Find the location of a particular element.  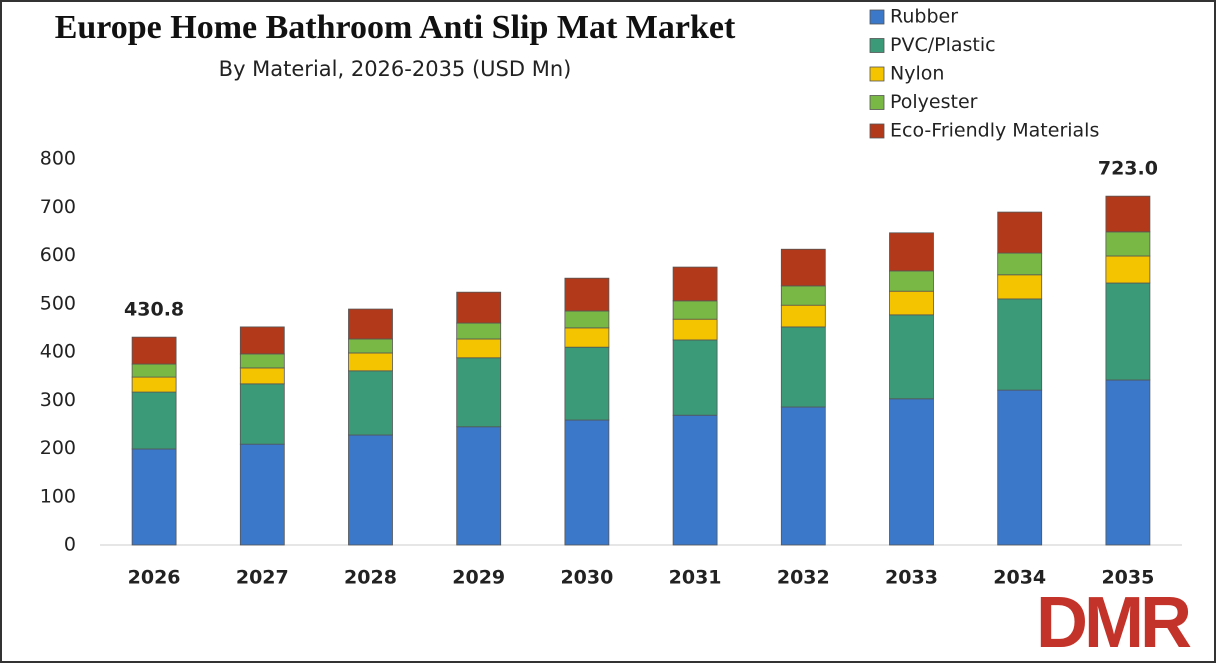

legend-label: Nylon is located at coordinates (917, 74).